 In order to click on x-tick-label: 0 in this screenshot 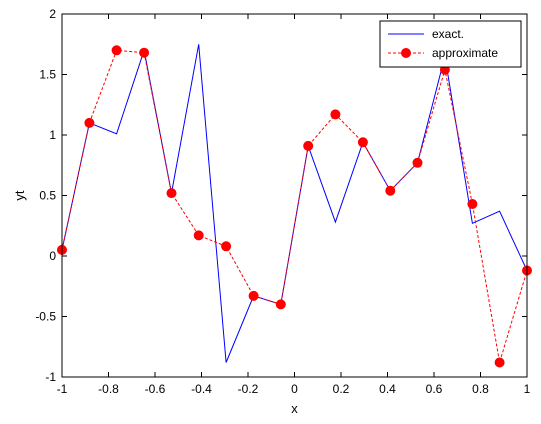, I will do `click(294, 389)`.